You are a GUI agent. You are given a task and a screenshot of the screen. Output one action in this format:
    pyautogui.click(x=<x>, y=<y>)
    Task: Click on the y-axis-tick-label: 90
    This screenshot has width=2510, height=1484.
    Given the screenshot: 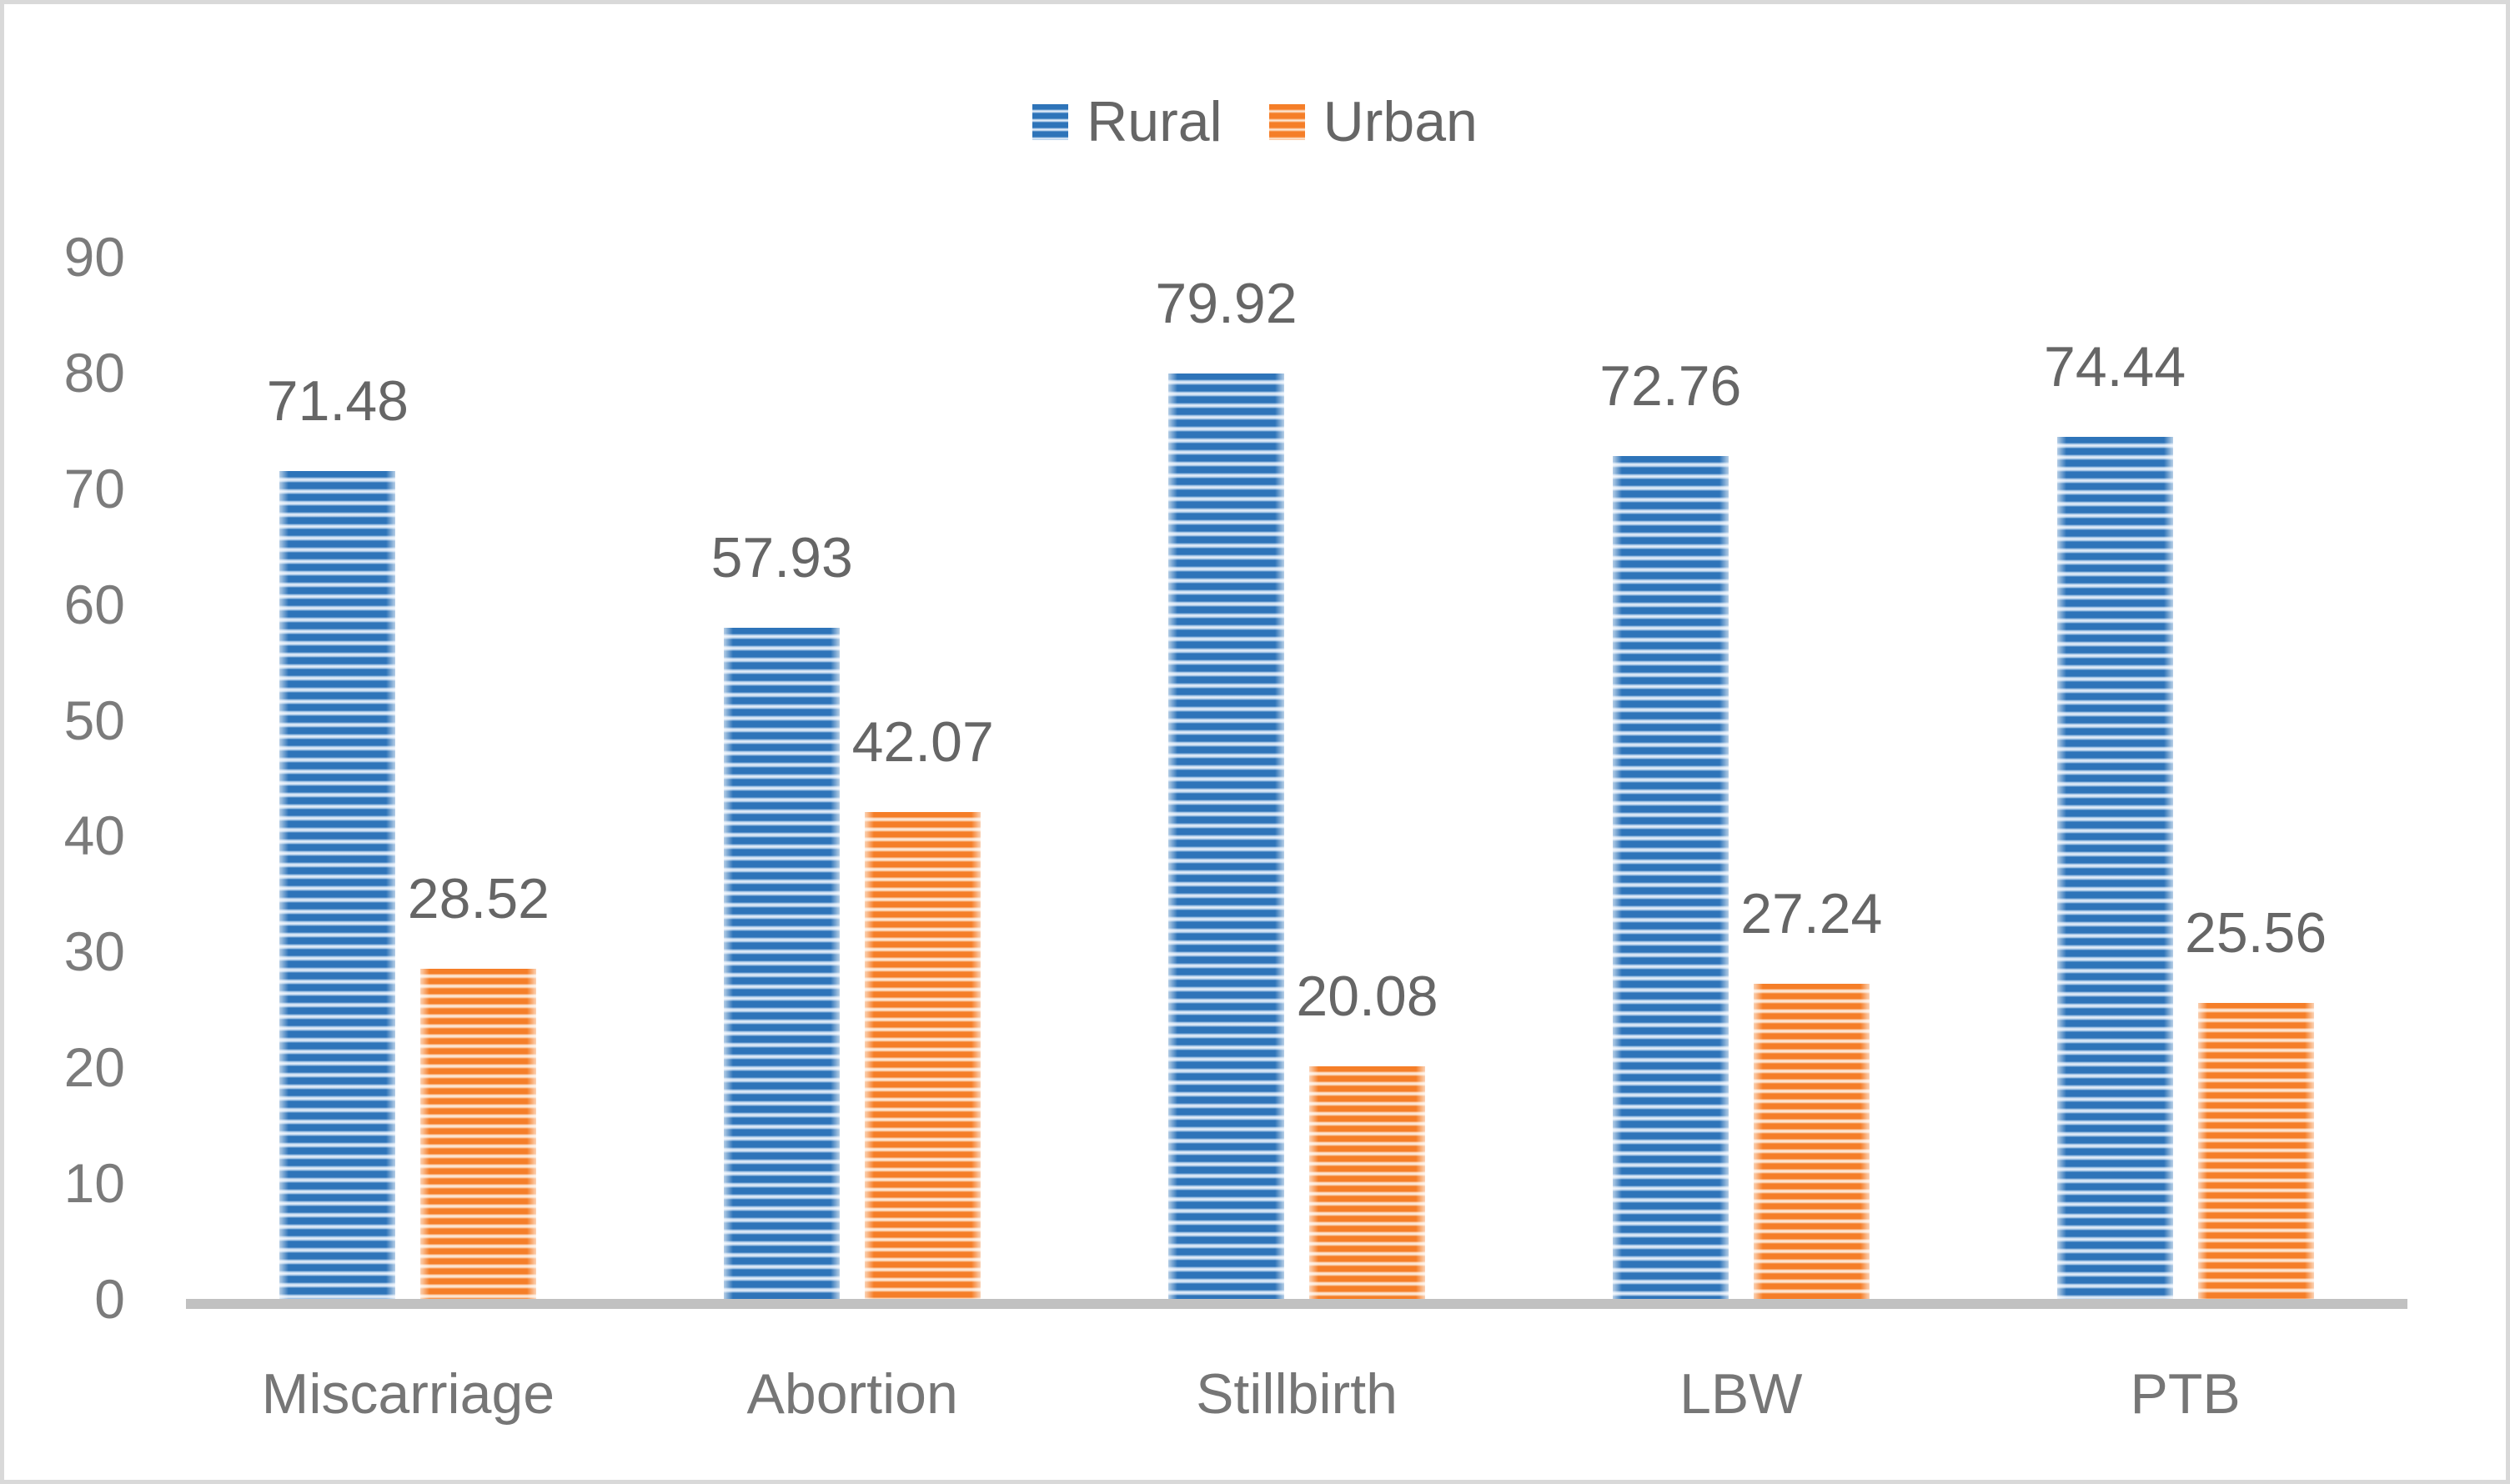 What is the action you would take?
    pyautogui.click(x=94, y=257)
    